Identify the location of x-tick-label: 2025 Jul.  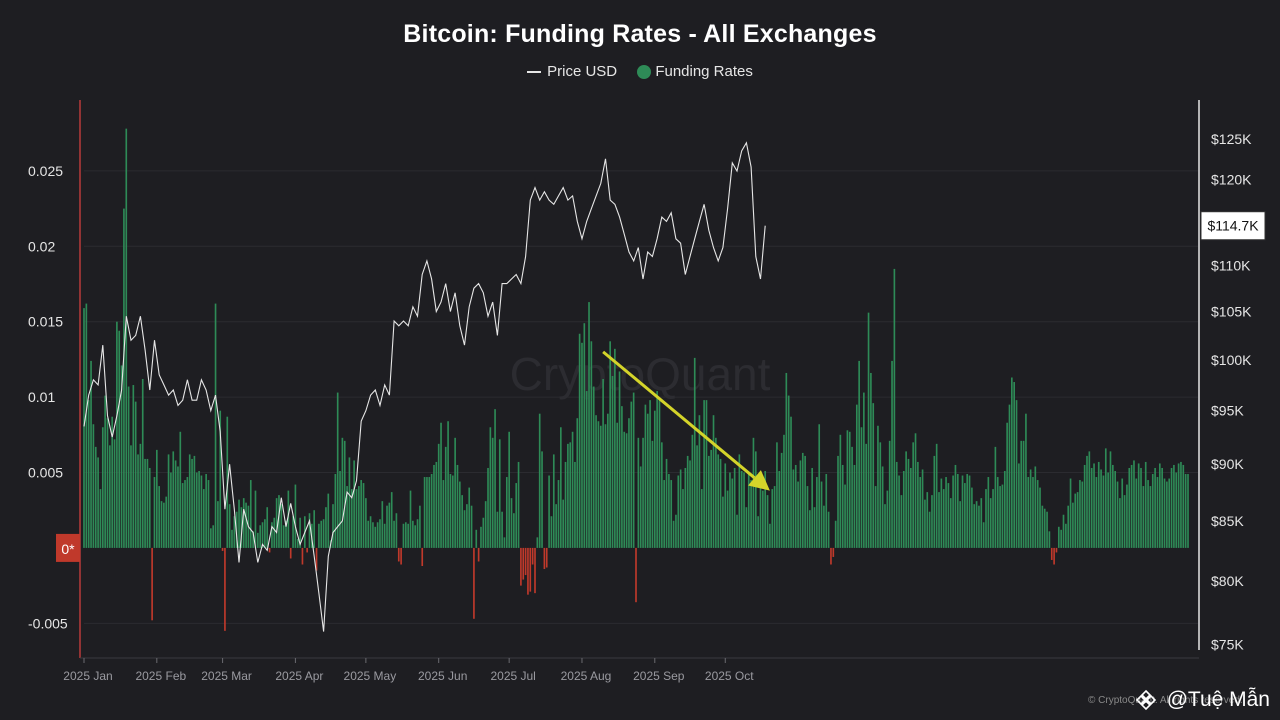
(512, 676).